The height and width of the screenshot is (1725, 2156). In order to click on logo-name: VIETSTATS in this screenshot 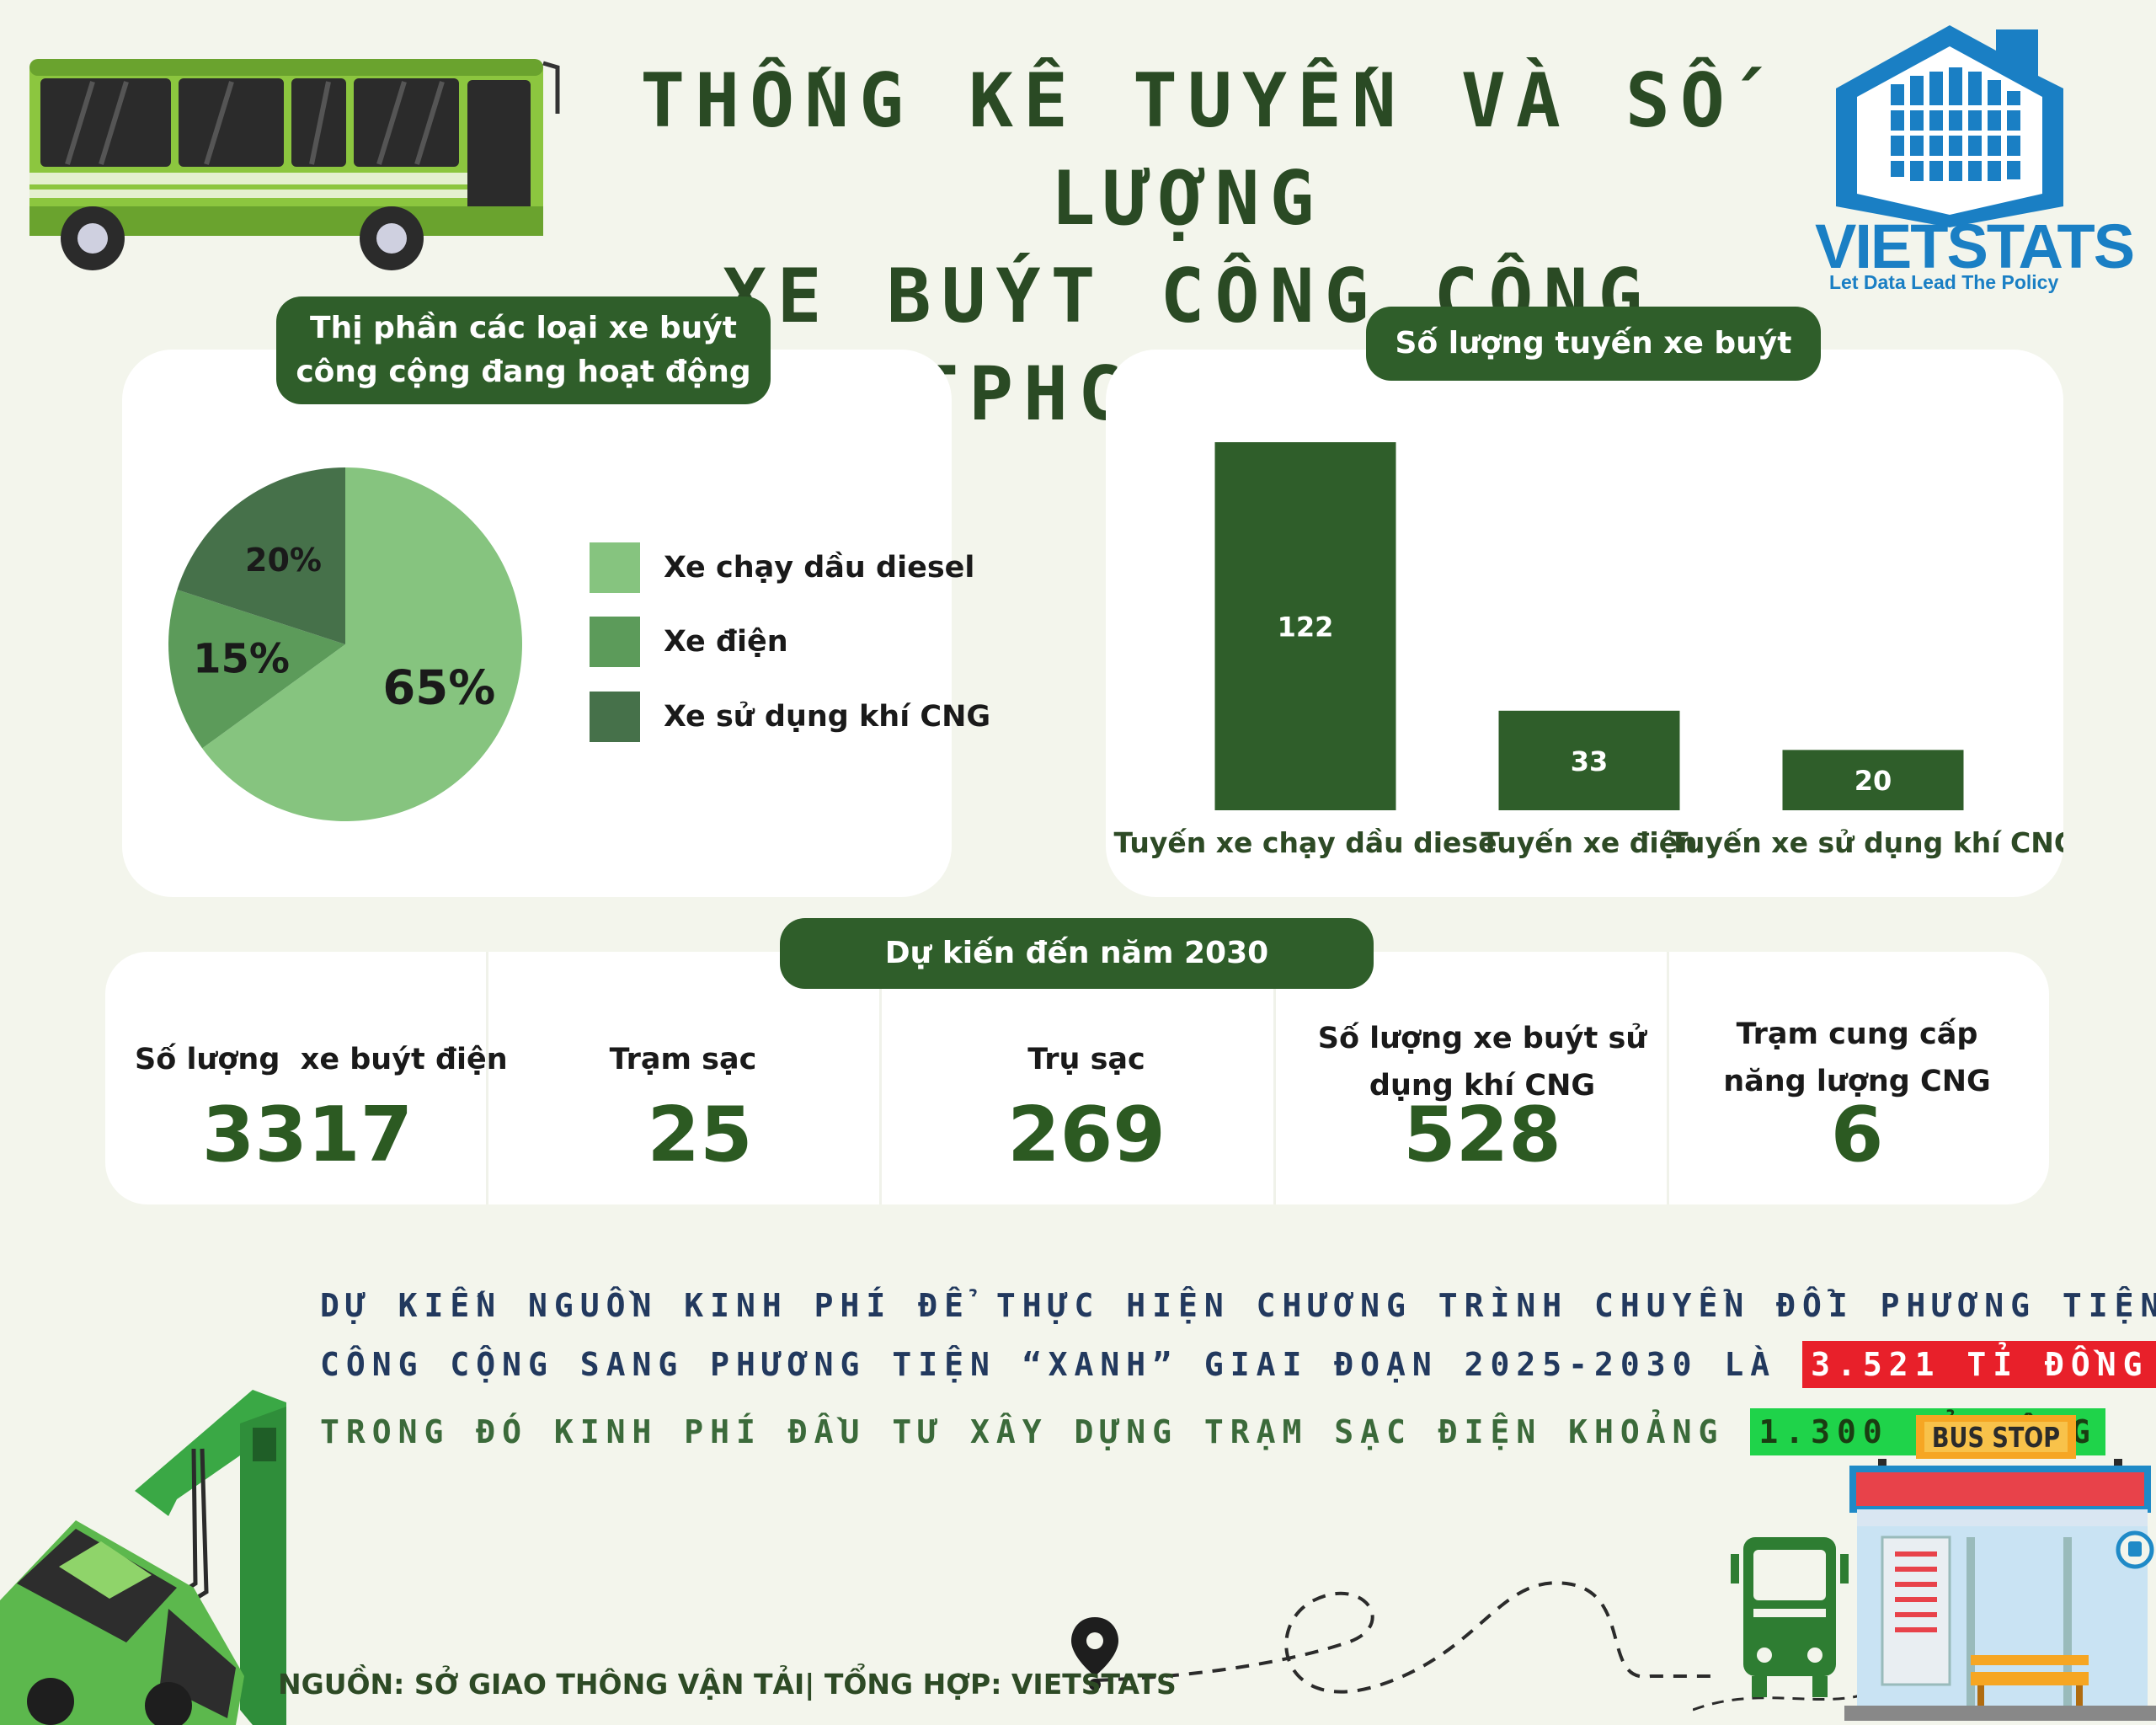, I will do `click(1975, 246)`.